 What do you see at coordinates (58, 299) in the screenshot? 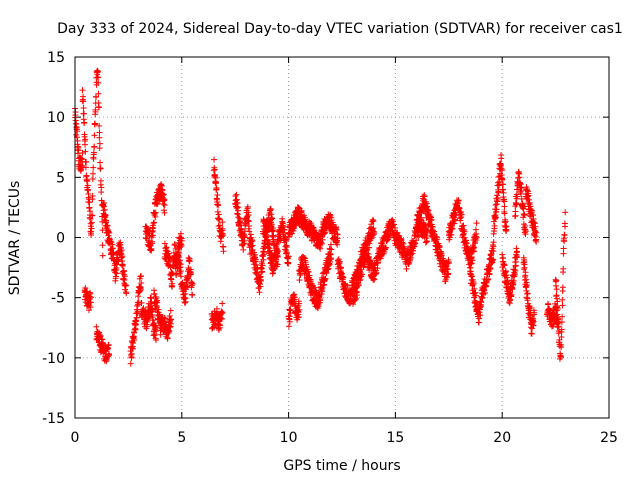
I see `y-tick-label: -5` at bounding box center [58, 299].